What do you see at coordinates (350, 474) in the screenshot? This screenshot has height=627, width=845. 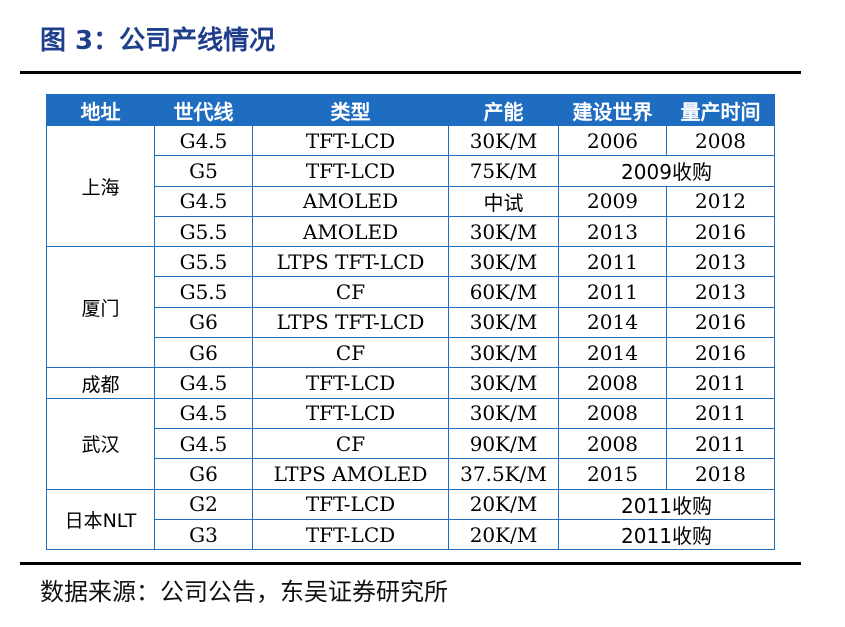 I see `type-cell: LTPS AMOLED` at bounding box center [350, 474].